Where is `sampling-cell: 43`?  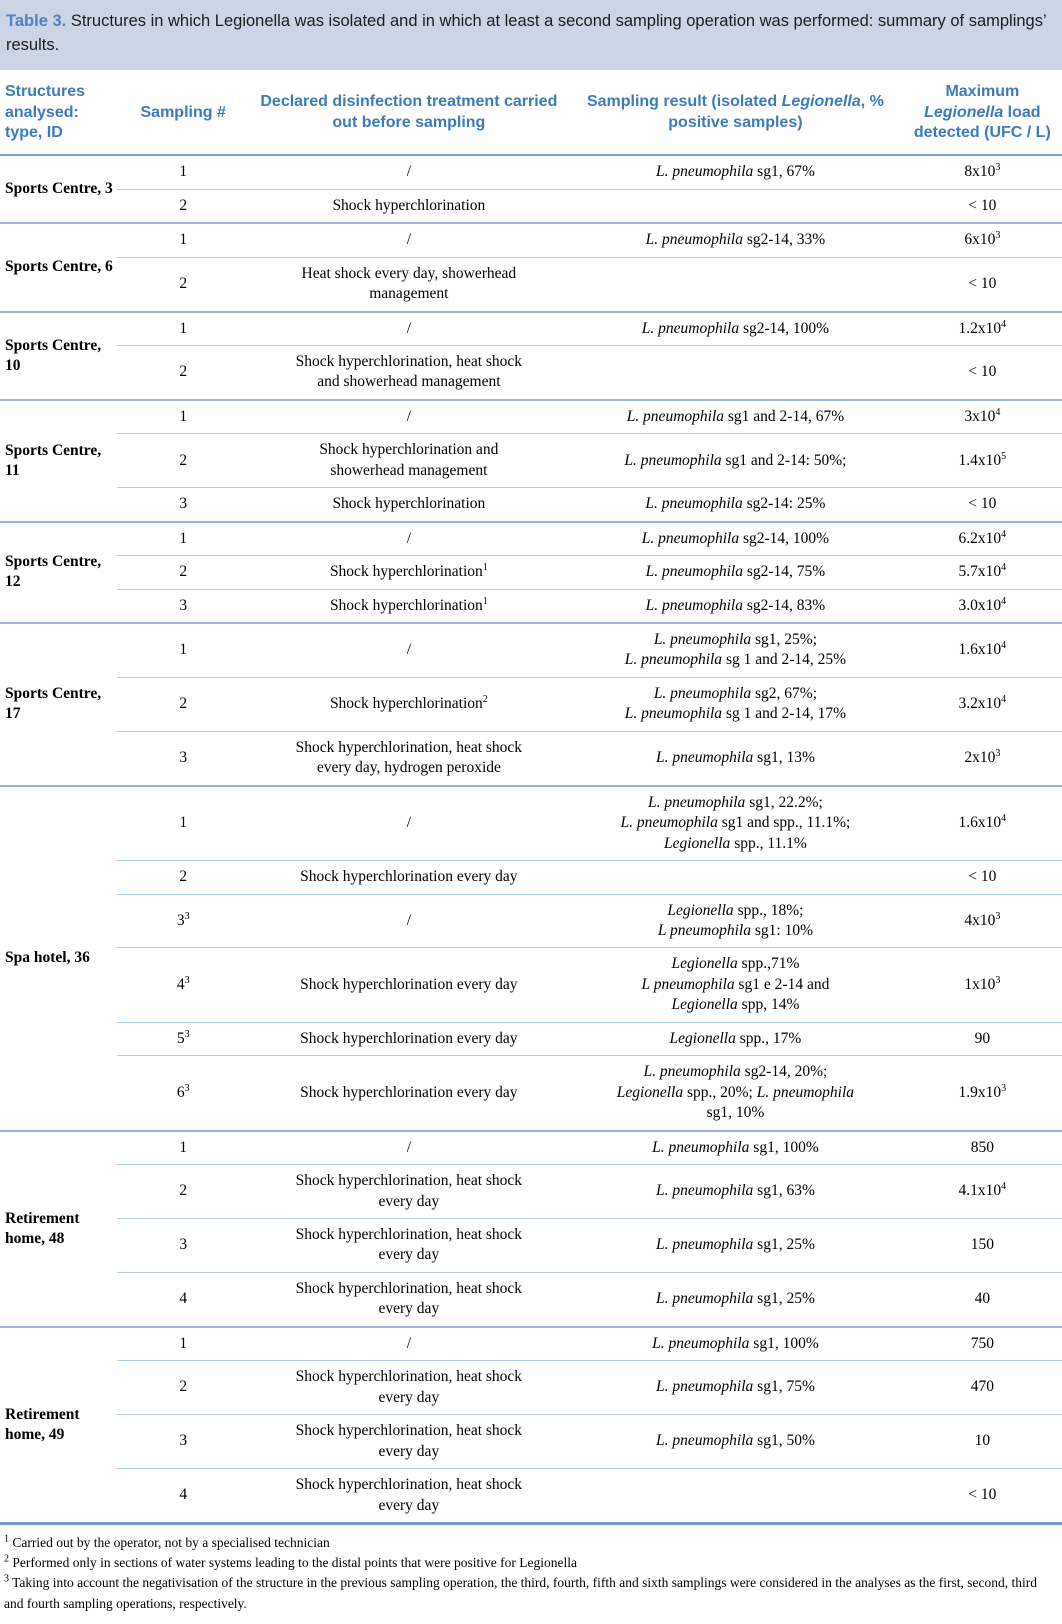 sampling-cell: 43 is located at coordinates (183, 985).